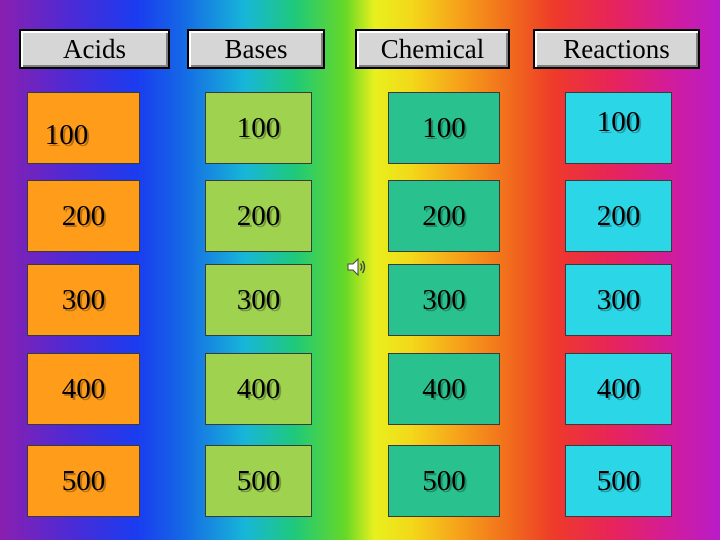 The width and height of the screenshot is (720, 540). I want to click on speaker-icon, so click(357, 267).